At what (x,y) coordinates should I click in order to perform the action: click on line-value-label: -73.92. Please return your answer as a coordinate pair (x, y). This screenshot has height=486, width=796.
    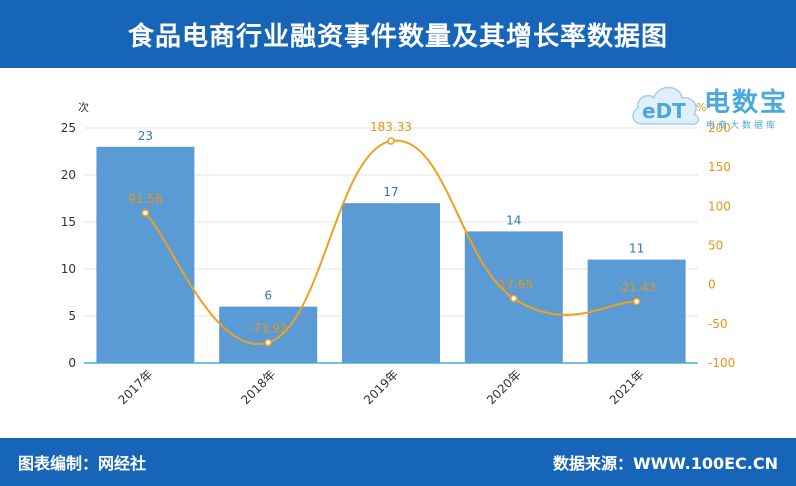
    Looking at the image, I should click on (268, 329).